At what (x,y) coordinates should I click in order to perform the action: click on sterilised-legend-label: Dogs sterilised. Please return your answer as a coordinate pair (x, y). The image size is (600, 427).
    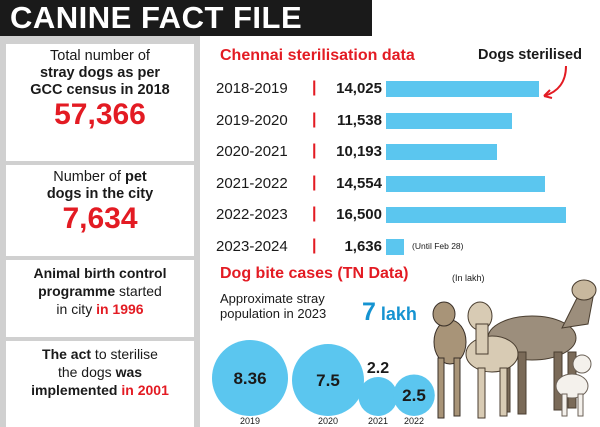
    Looking at the image, I should click on (530, 55).